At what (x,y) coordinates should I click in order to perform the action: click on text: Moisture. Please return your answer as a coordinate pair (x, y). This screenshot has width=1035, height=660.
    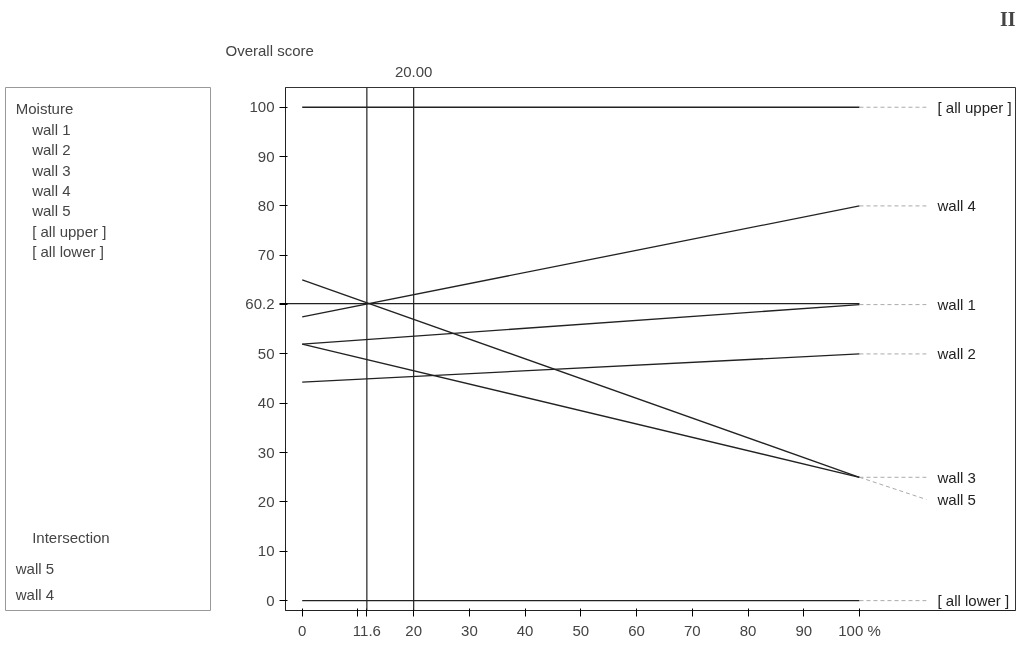
    Looking at the image, I should click on (44, 108).